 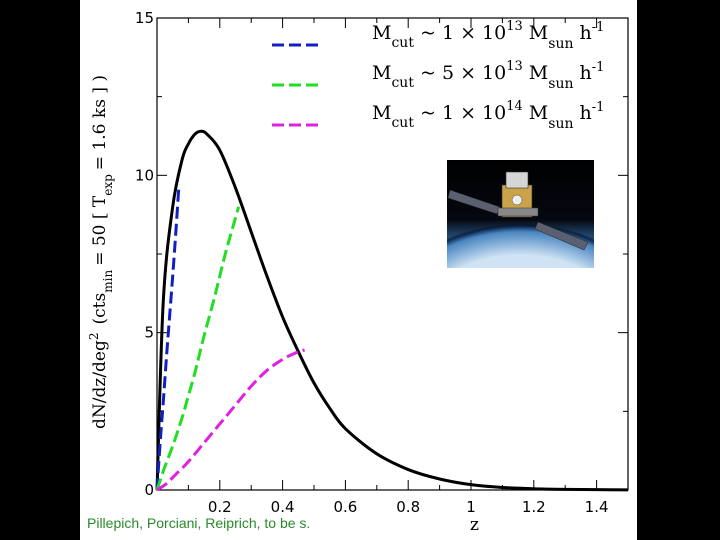 I want to click on credit-text: Pillepich, Porciani, Reiprich, to be s., so click(x=199, y=523).